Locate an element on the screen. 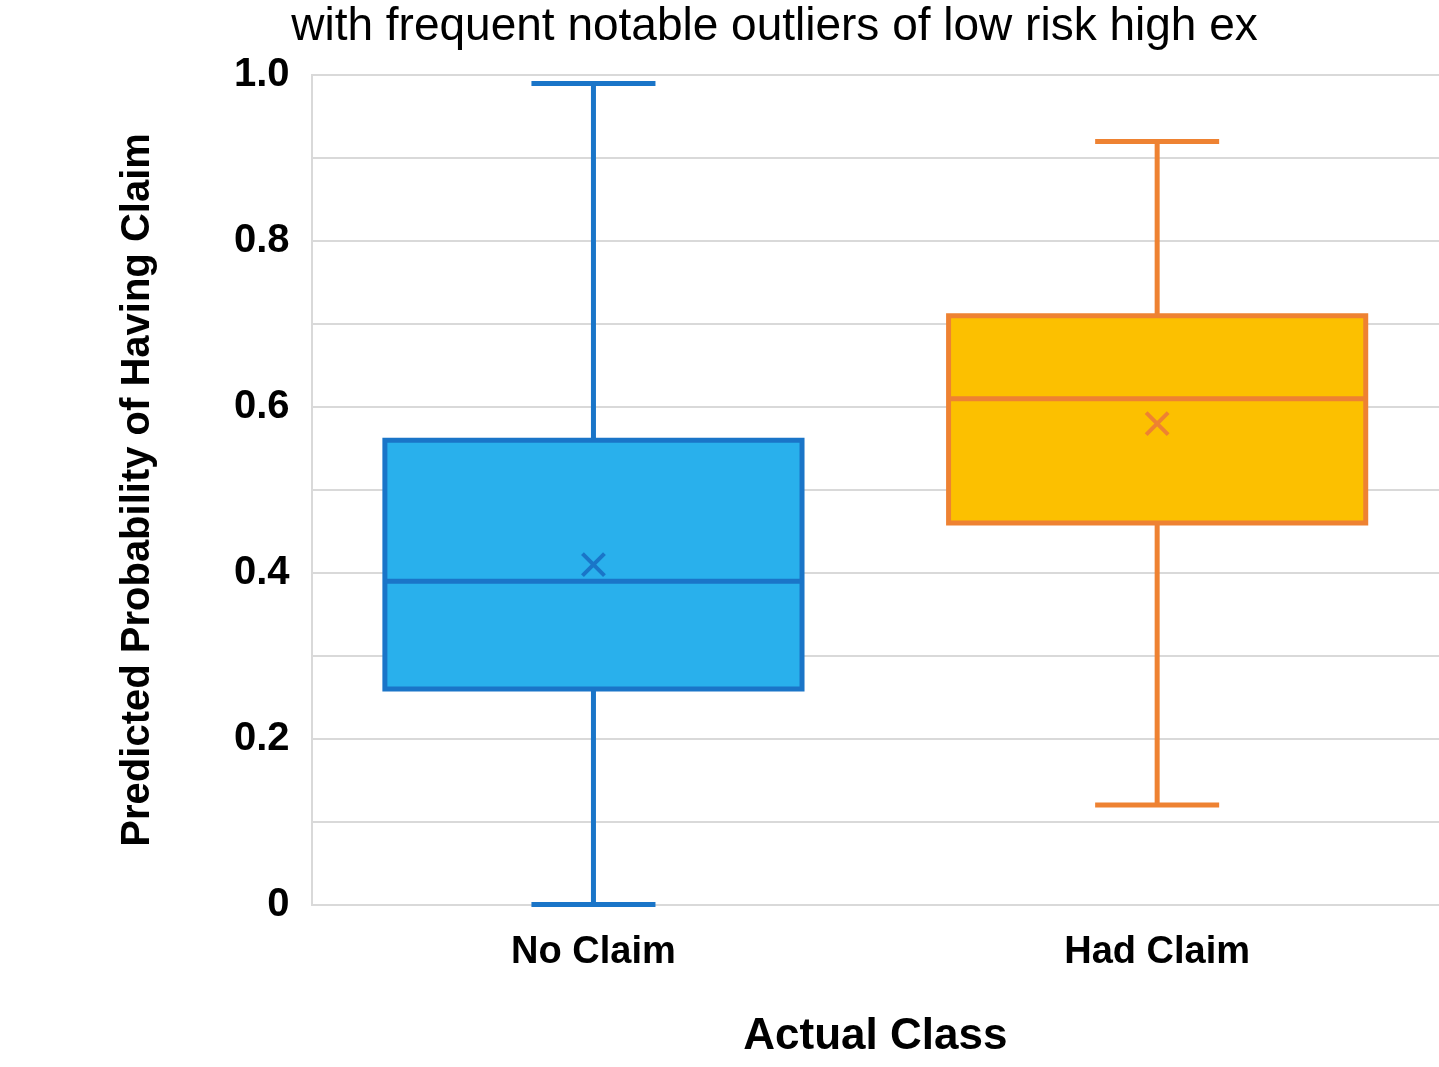 This screenshot has height=1067, width=1439. y-tick-label: 1.0 is located at coordinates (262, 72).